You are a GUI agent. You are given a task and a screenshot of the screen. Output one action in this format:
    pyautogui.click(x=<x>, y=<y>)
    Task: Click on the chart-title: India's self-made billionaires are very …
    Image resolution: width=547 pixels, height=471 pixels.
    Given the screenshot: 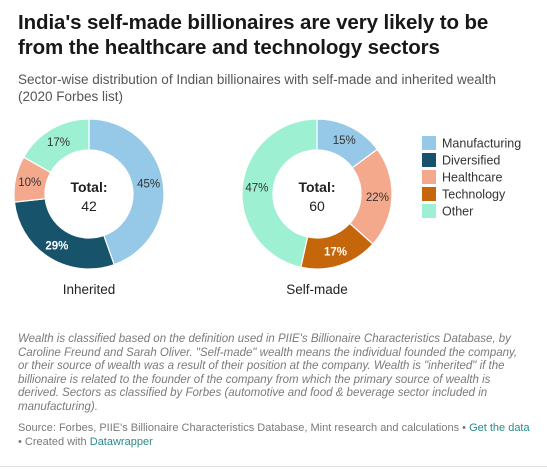 What is the action you would take?
    pyautogui.click(x=253, y=35)
    